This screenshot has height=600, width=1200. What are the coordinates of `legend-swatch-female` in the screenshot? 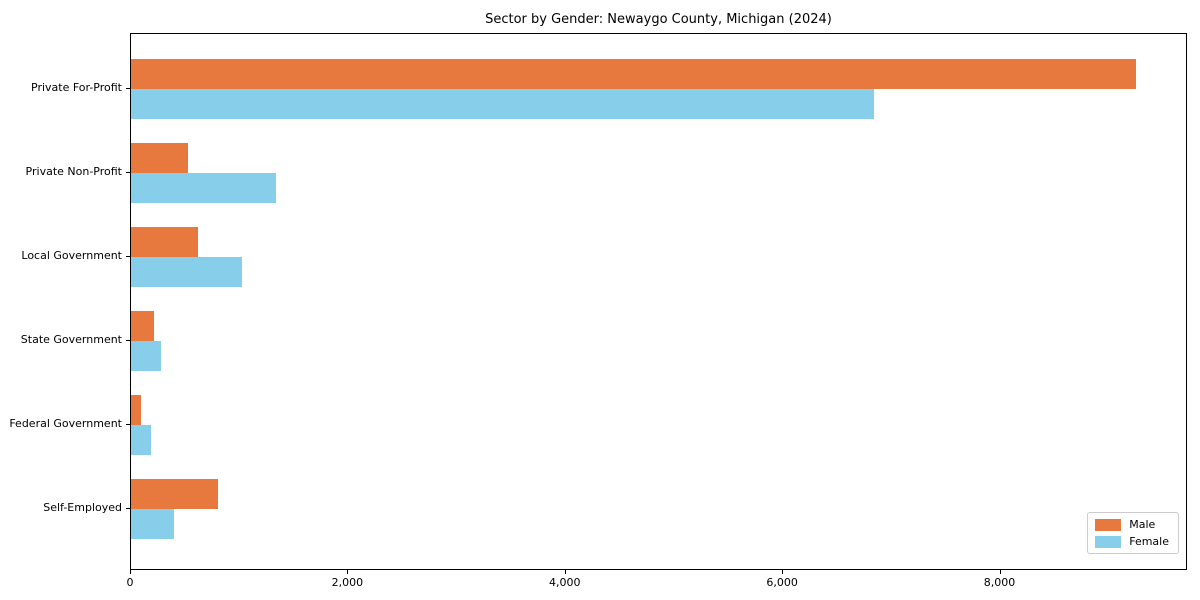 It's located at (1108, 541).